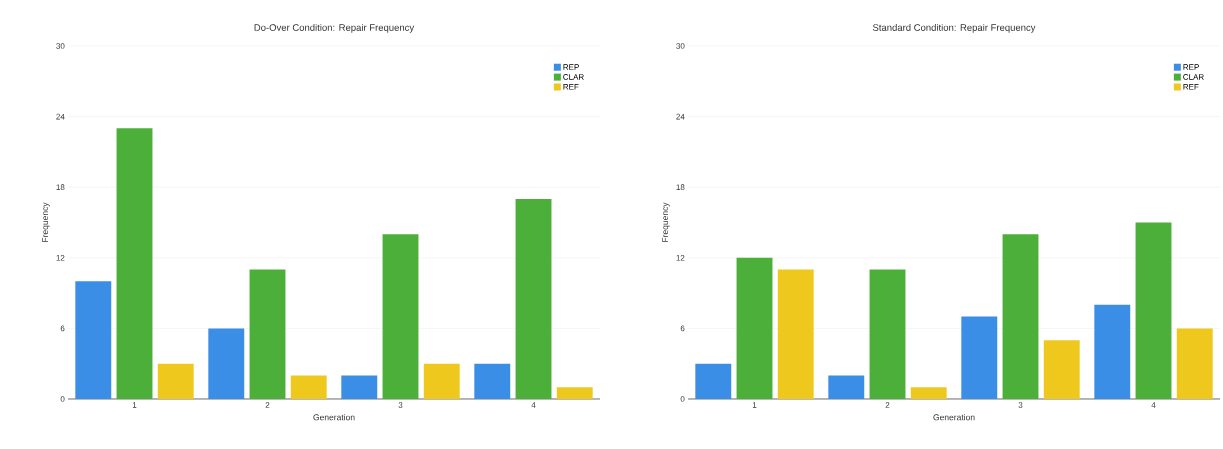 Image resolution: width=1223 pixels, height=449 pixels. Describe the element at coordinates (954, 28) in the screenshot. I see `chart-title: Standard Condition: Repair Frequency` at that location.